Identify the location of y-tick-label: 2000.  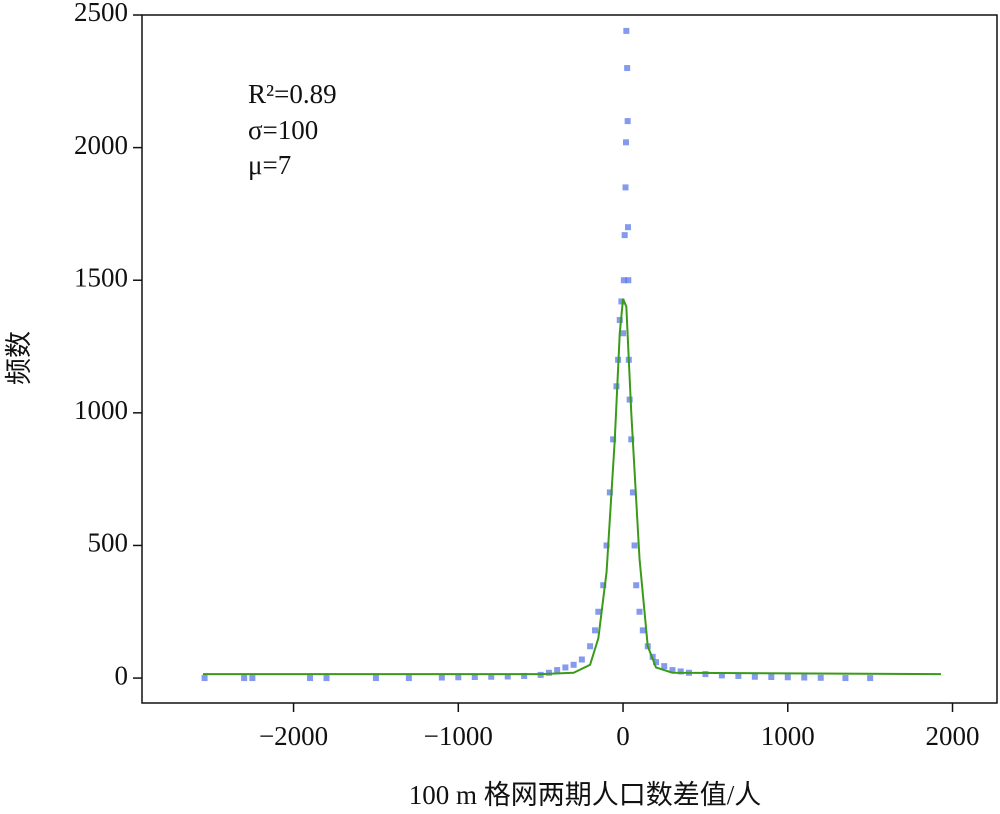
(101, 145).